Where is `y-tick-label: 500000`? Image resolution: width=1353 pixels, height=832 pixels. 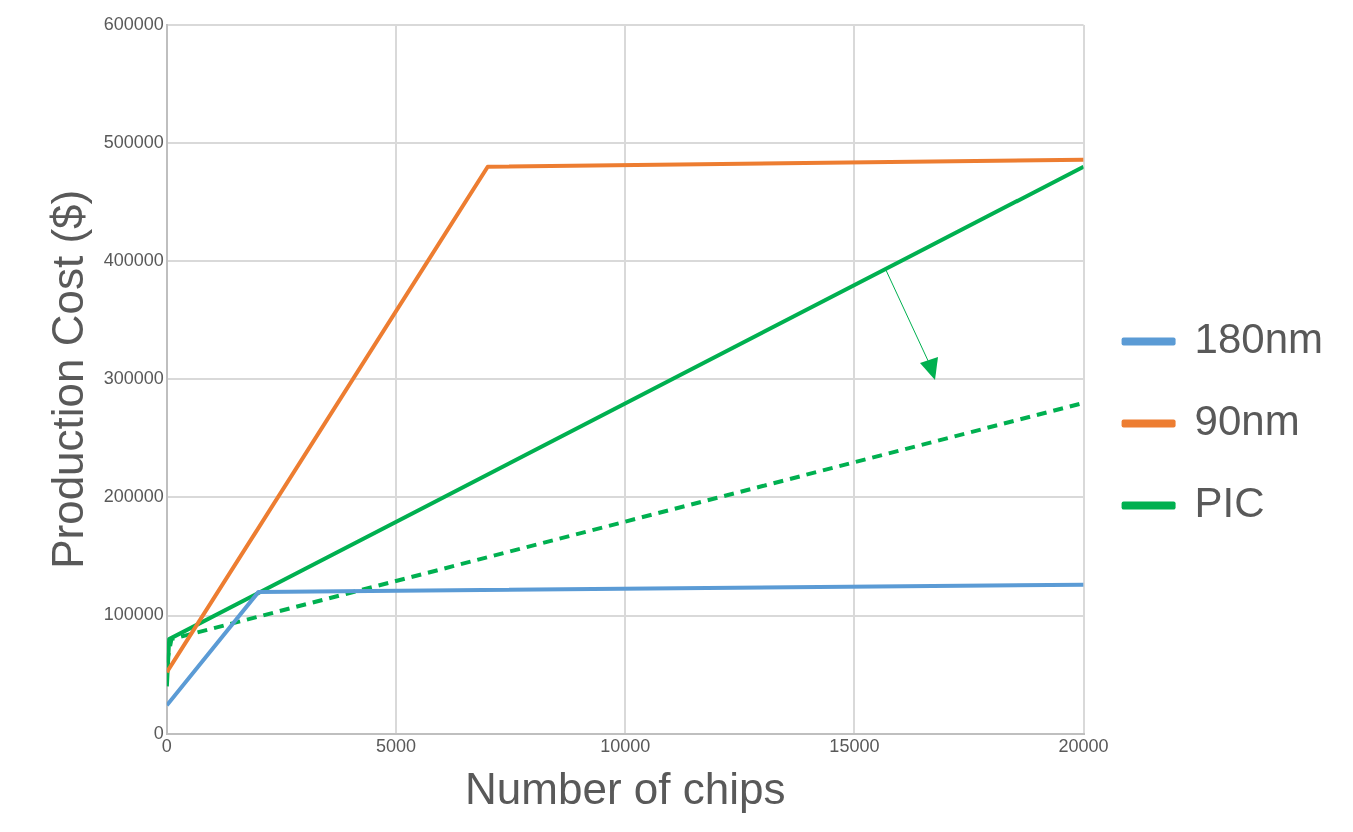
y-tick-label: 500000 is located at coordinates (133, 142).